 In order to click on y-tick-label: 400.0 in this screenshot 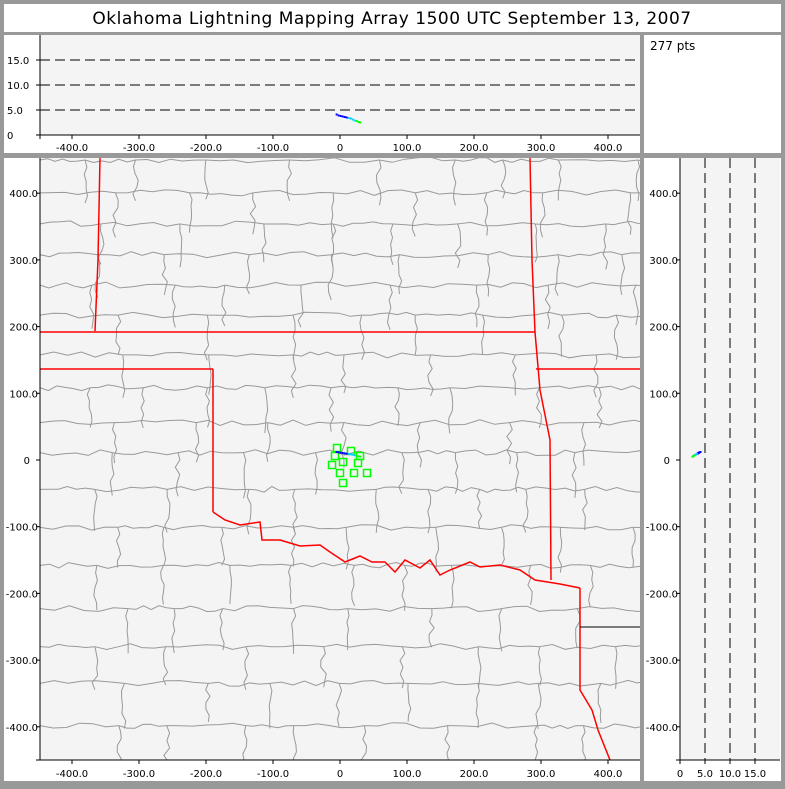, I will do `click(23, 194)`.